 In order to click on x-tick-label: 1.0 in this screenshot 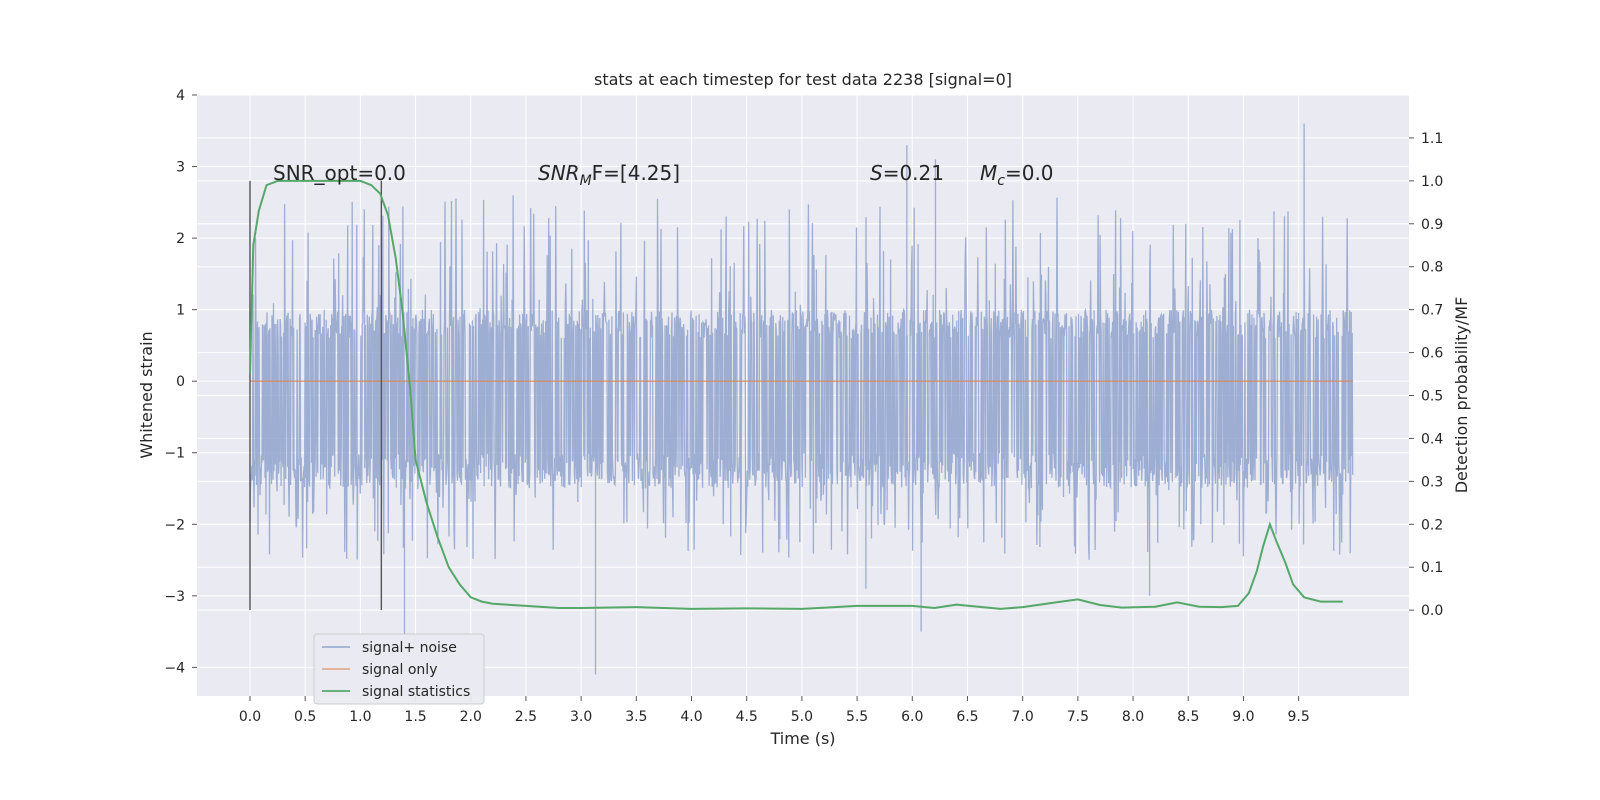, I will do `click(360, 717)`.